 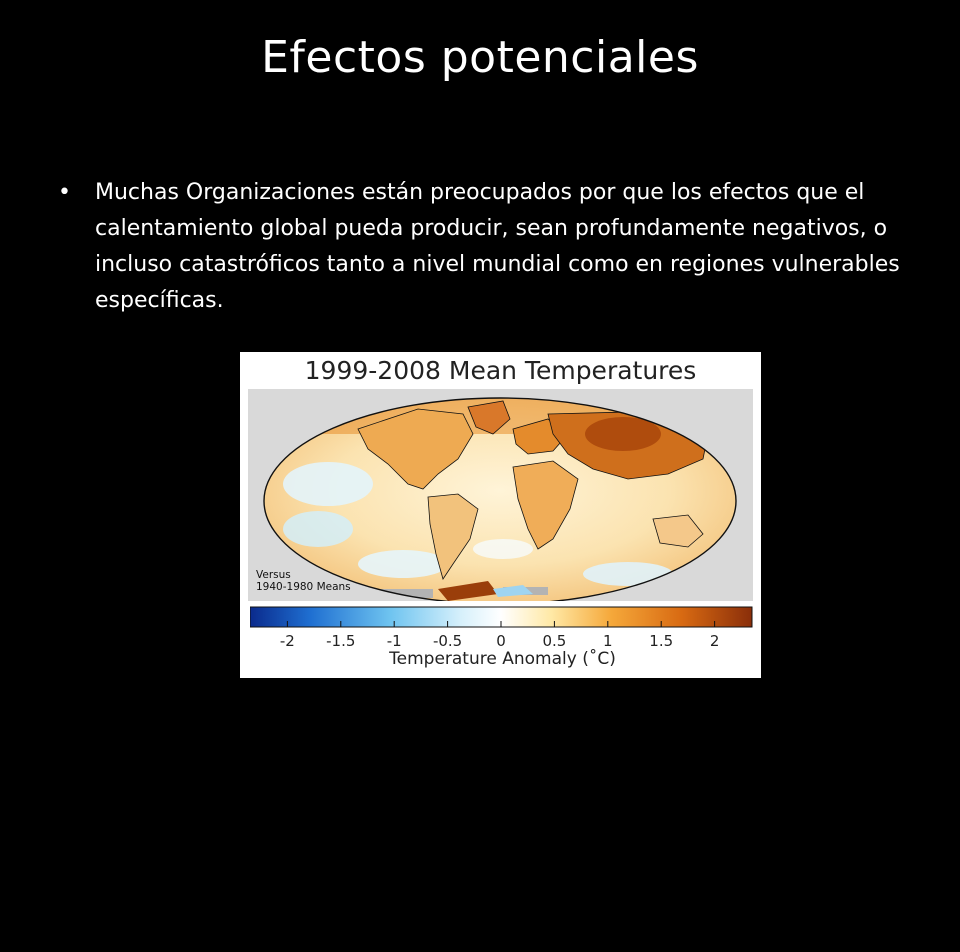 I want to click on australia-land, so click(x=678, y=531).